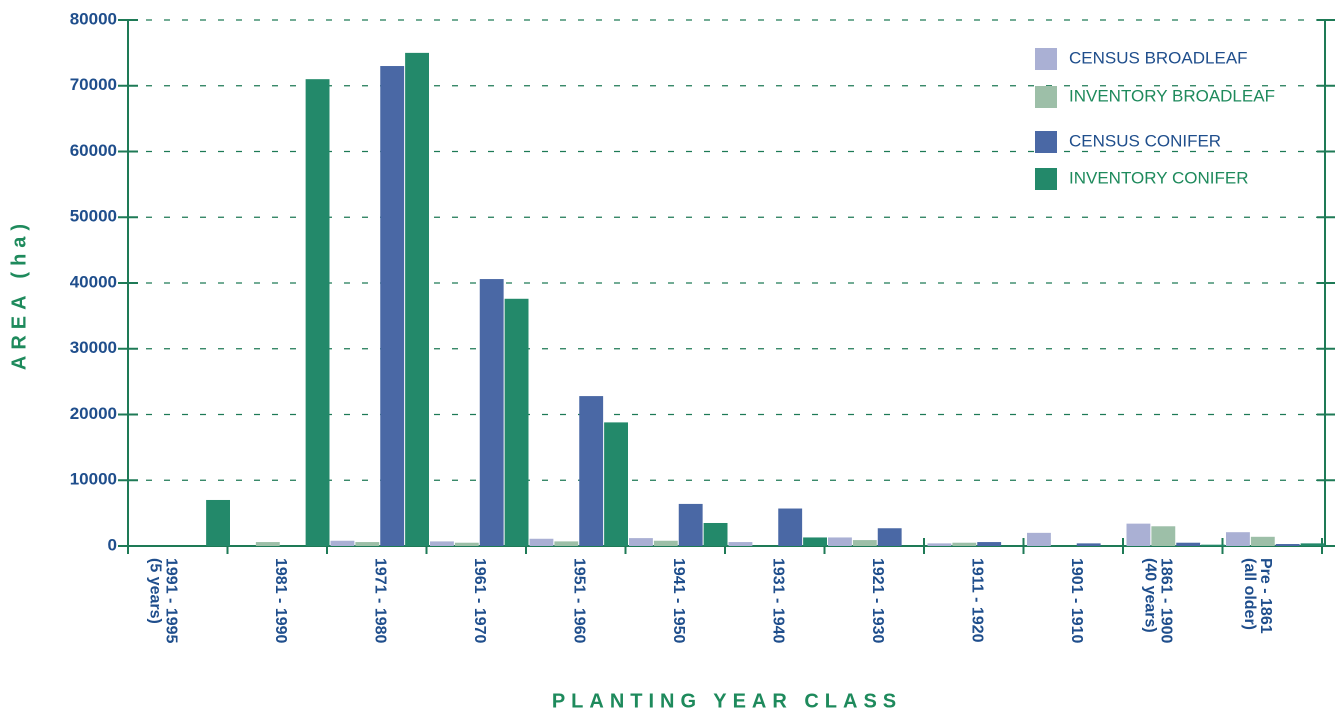 The height and width of the screenshot is (716, 1342). What do you see at coordinates (678, 601) in the screenshot?
I see `x-tick-label: 1941 - 1950` at bounding box center [678, 601].